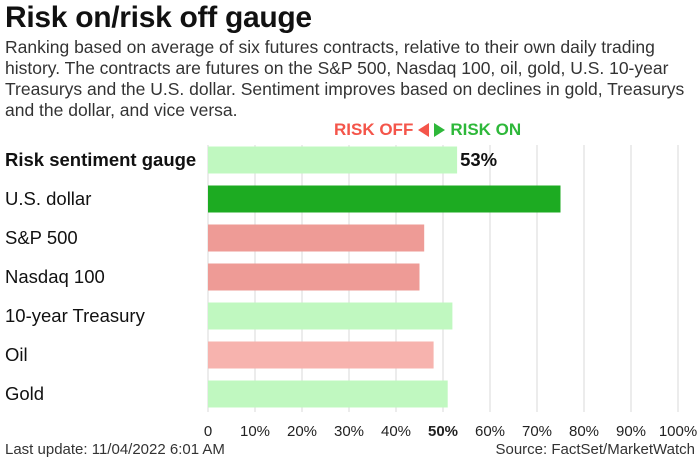  What do you see at coordinates (631, 431) in the screenshot?
I see `x-tick-label: 90%` at bounding box center [631, 431].